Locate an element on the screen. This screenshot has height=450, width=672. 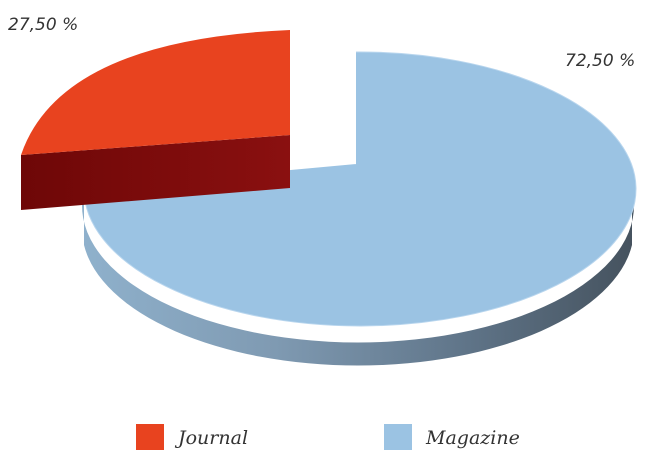
legend-label-journal: Journal is located at coordinates (211, 438).